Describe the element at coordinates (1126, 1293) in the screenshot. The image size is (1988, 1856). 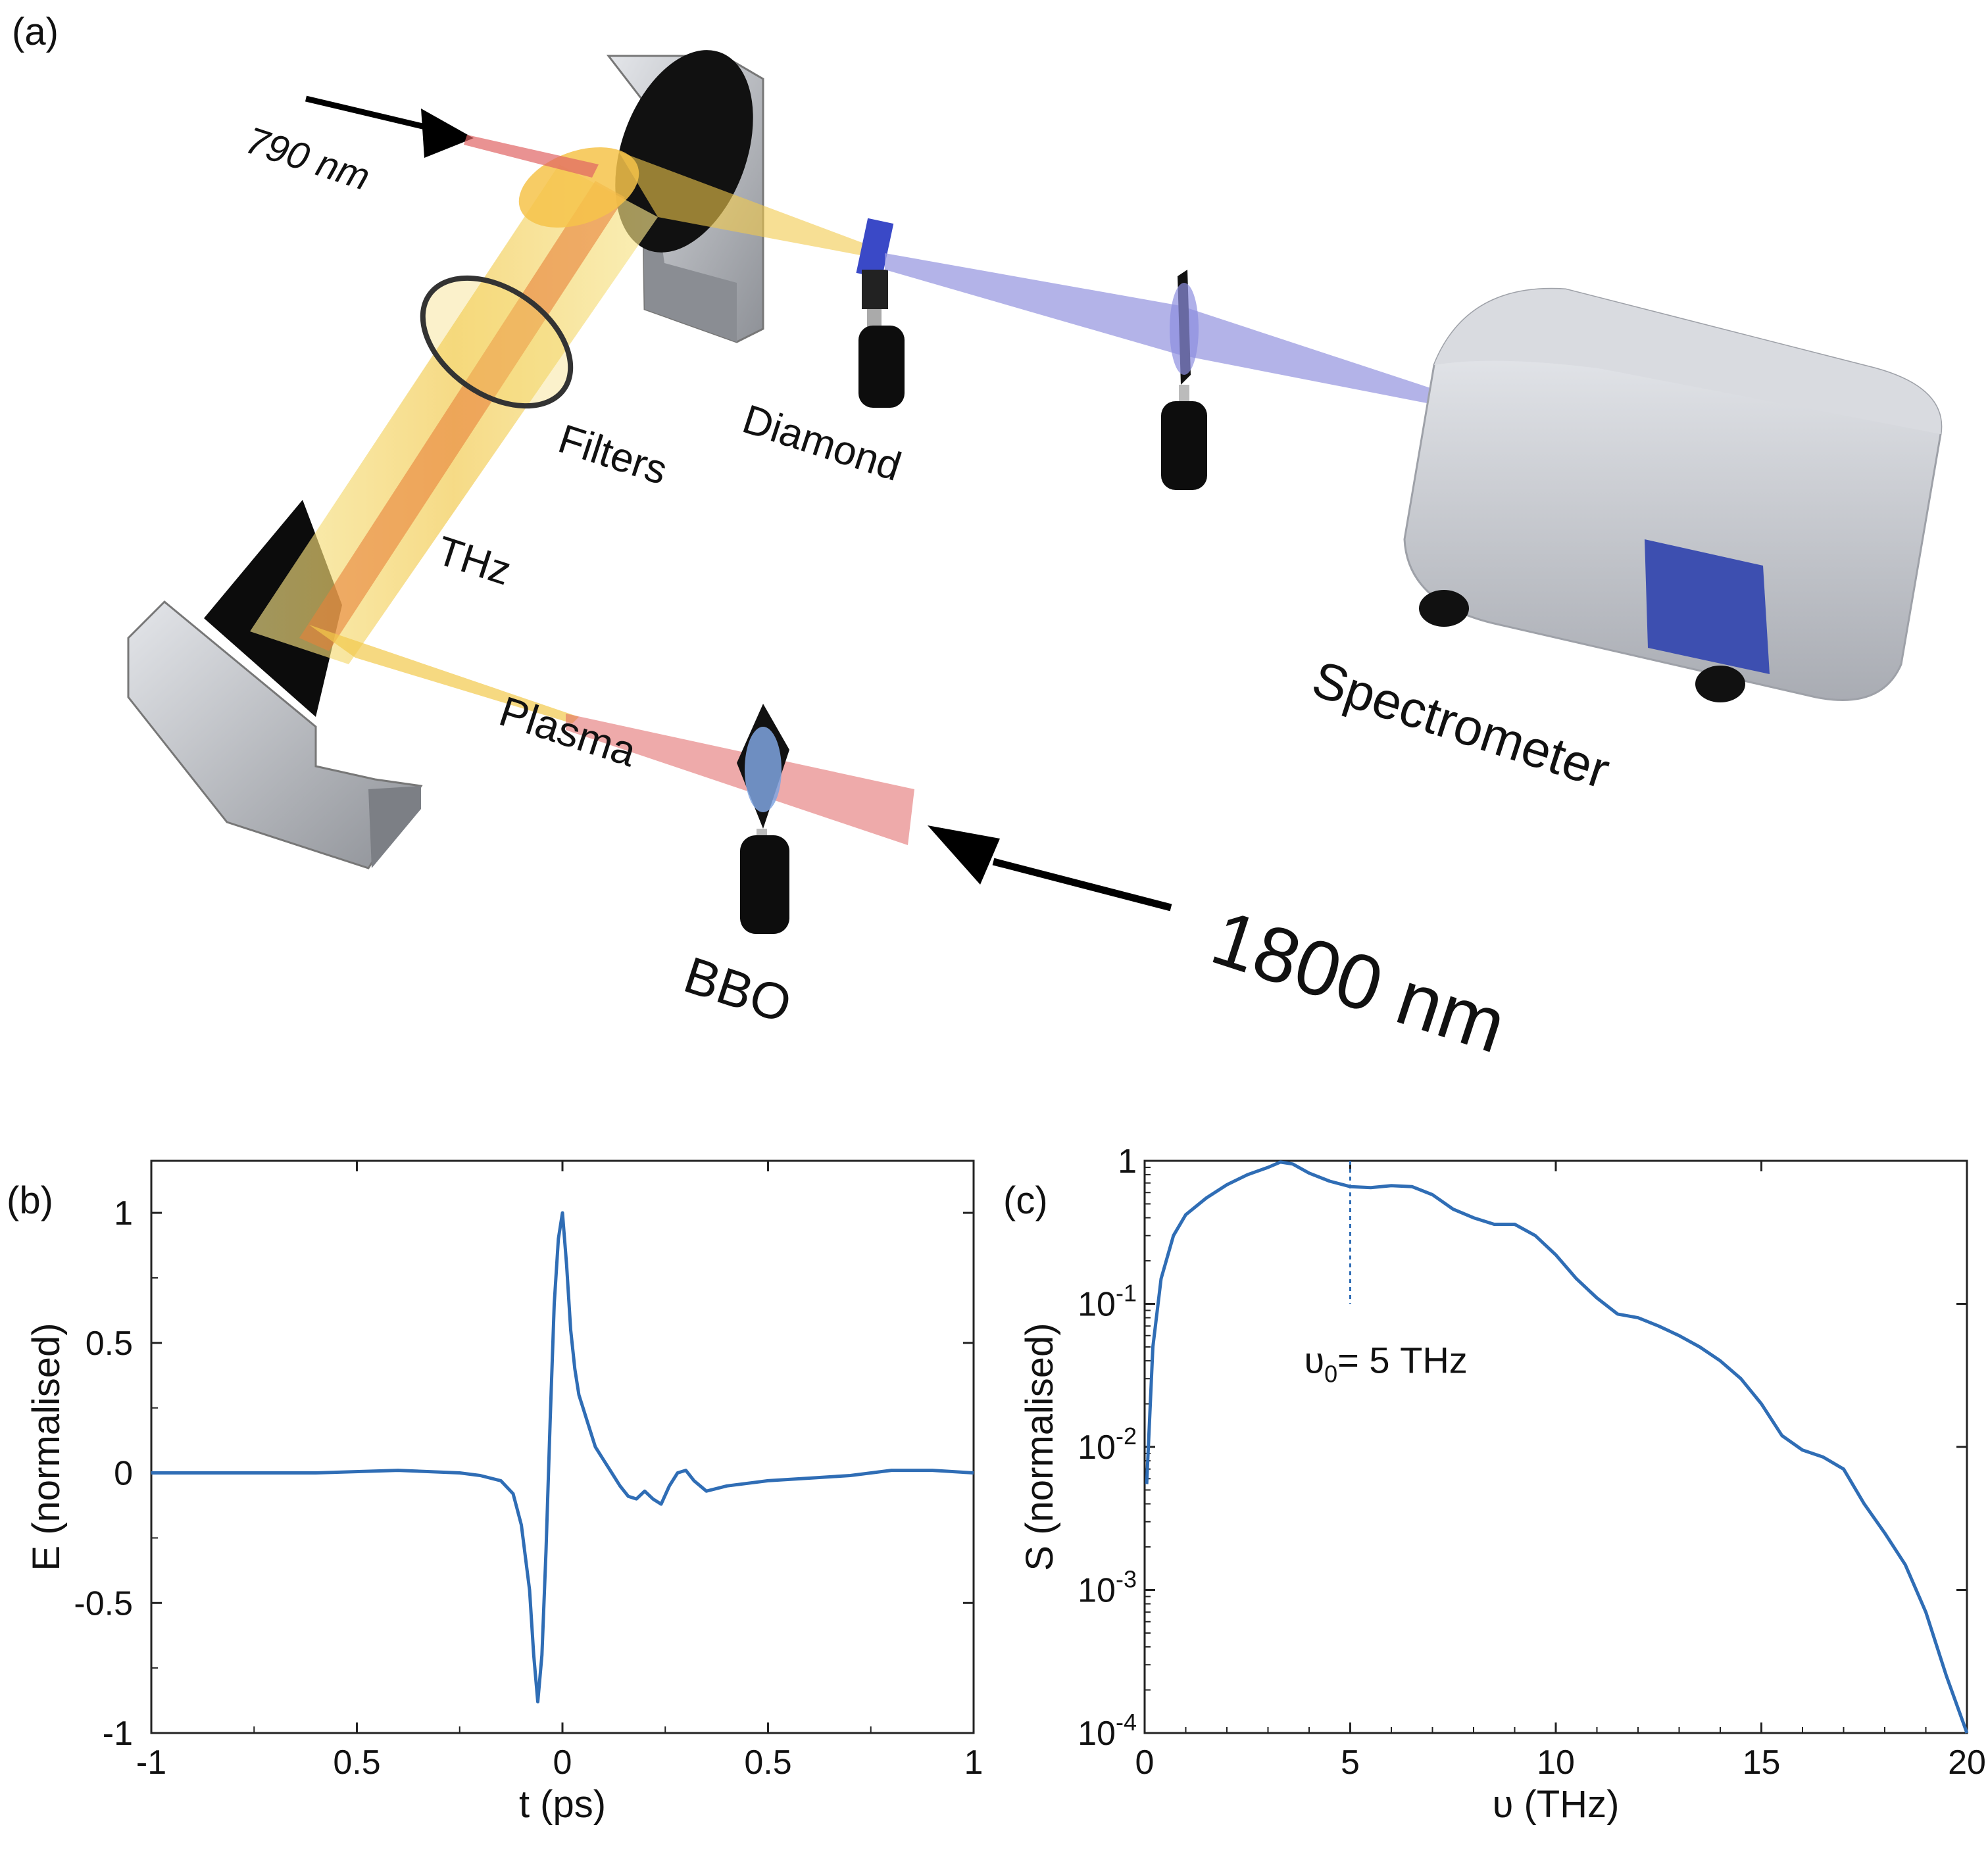
I see `y-tick-exponent: -1` at that location.